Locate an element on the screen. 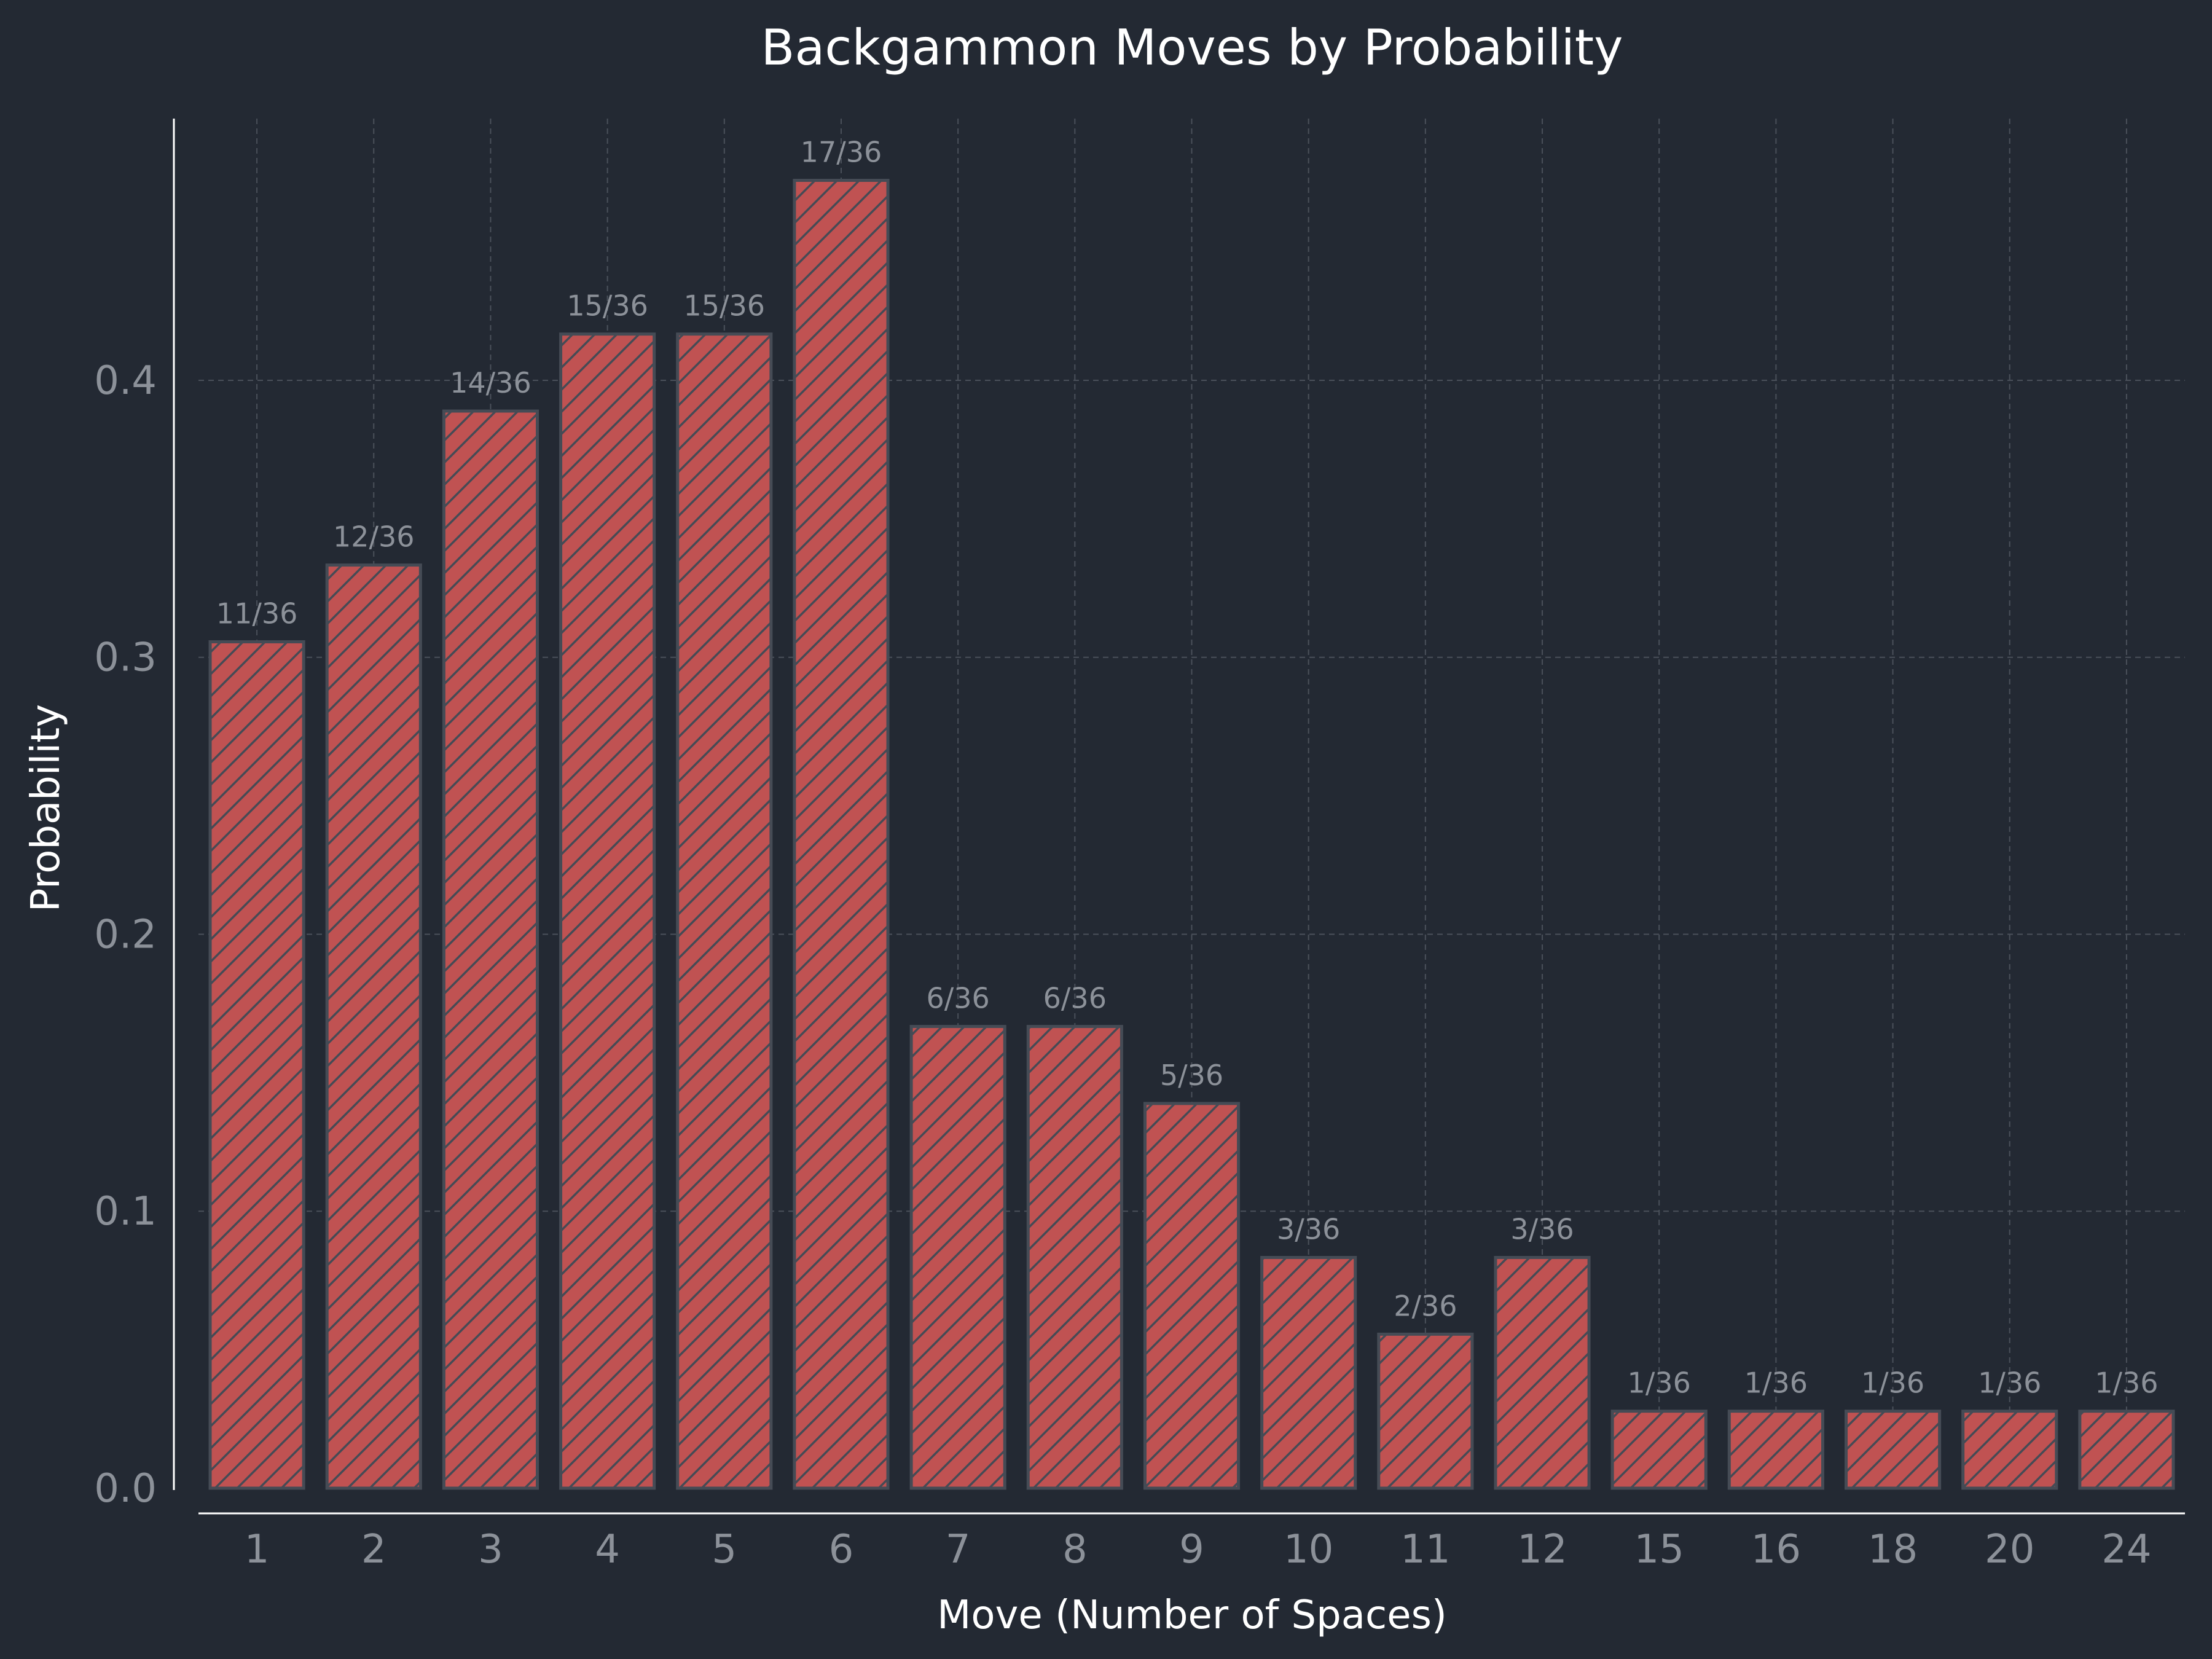  y-tick-label: 0.2 is located at coordinates (125, 934).